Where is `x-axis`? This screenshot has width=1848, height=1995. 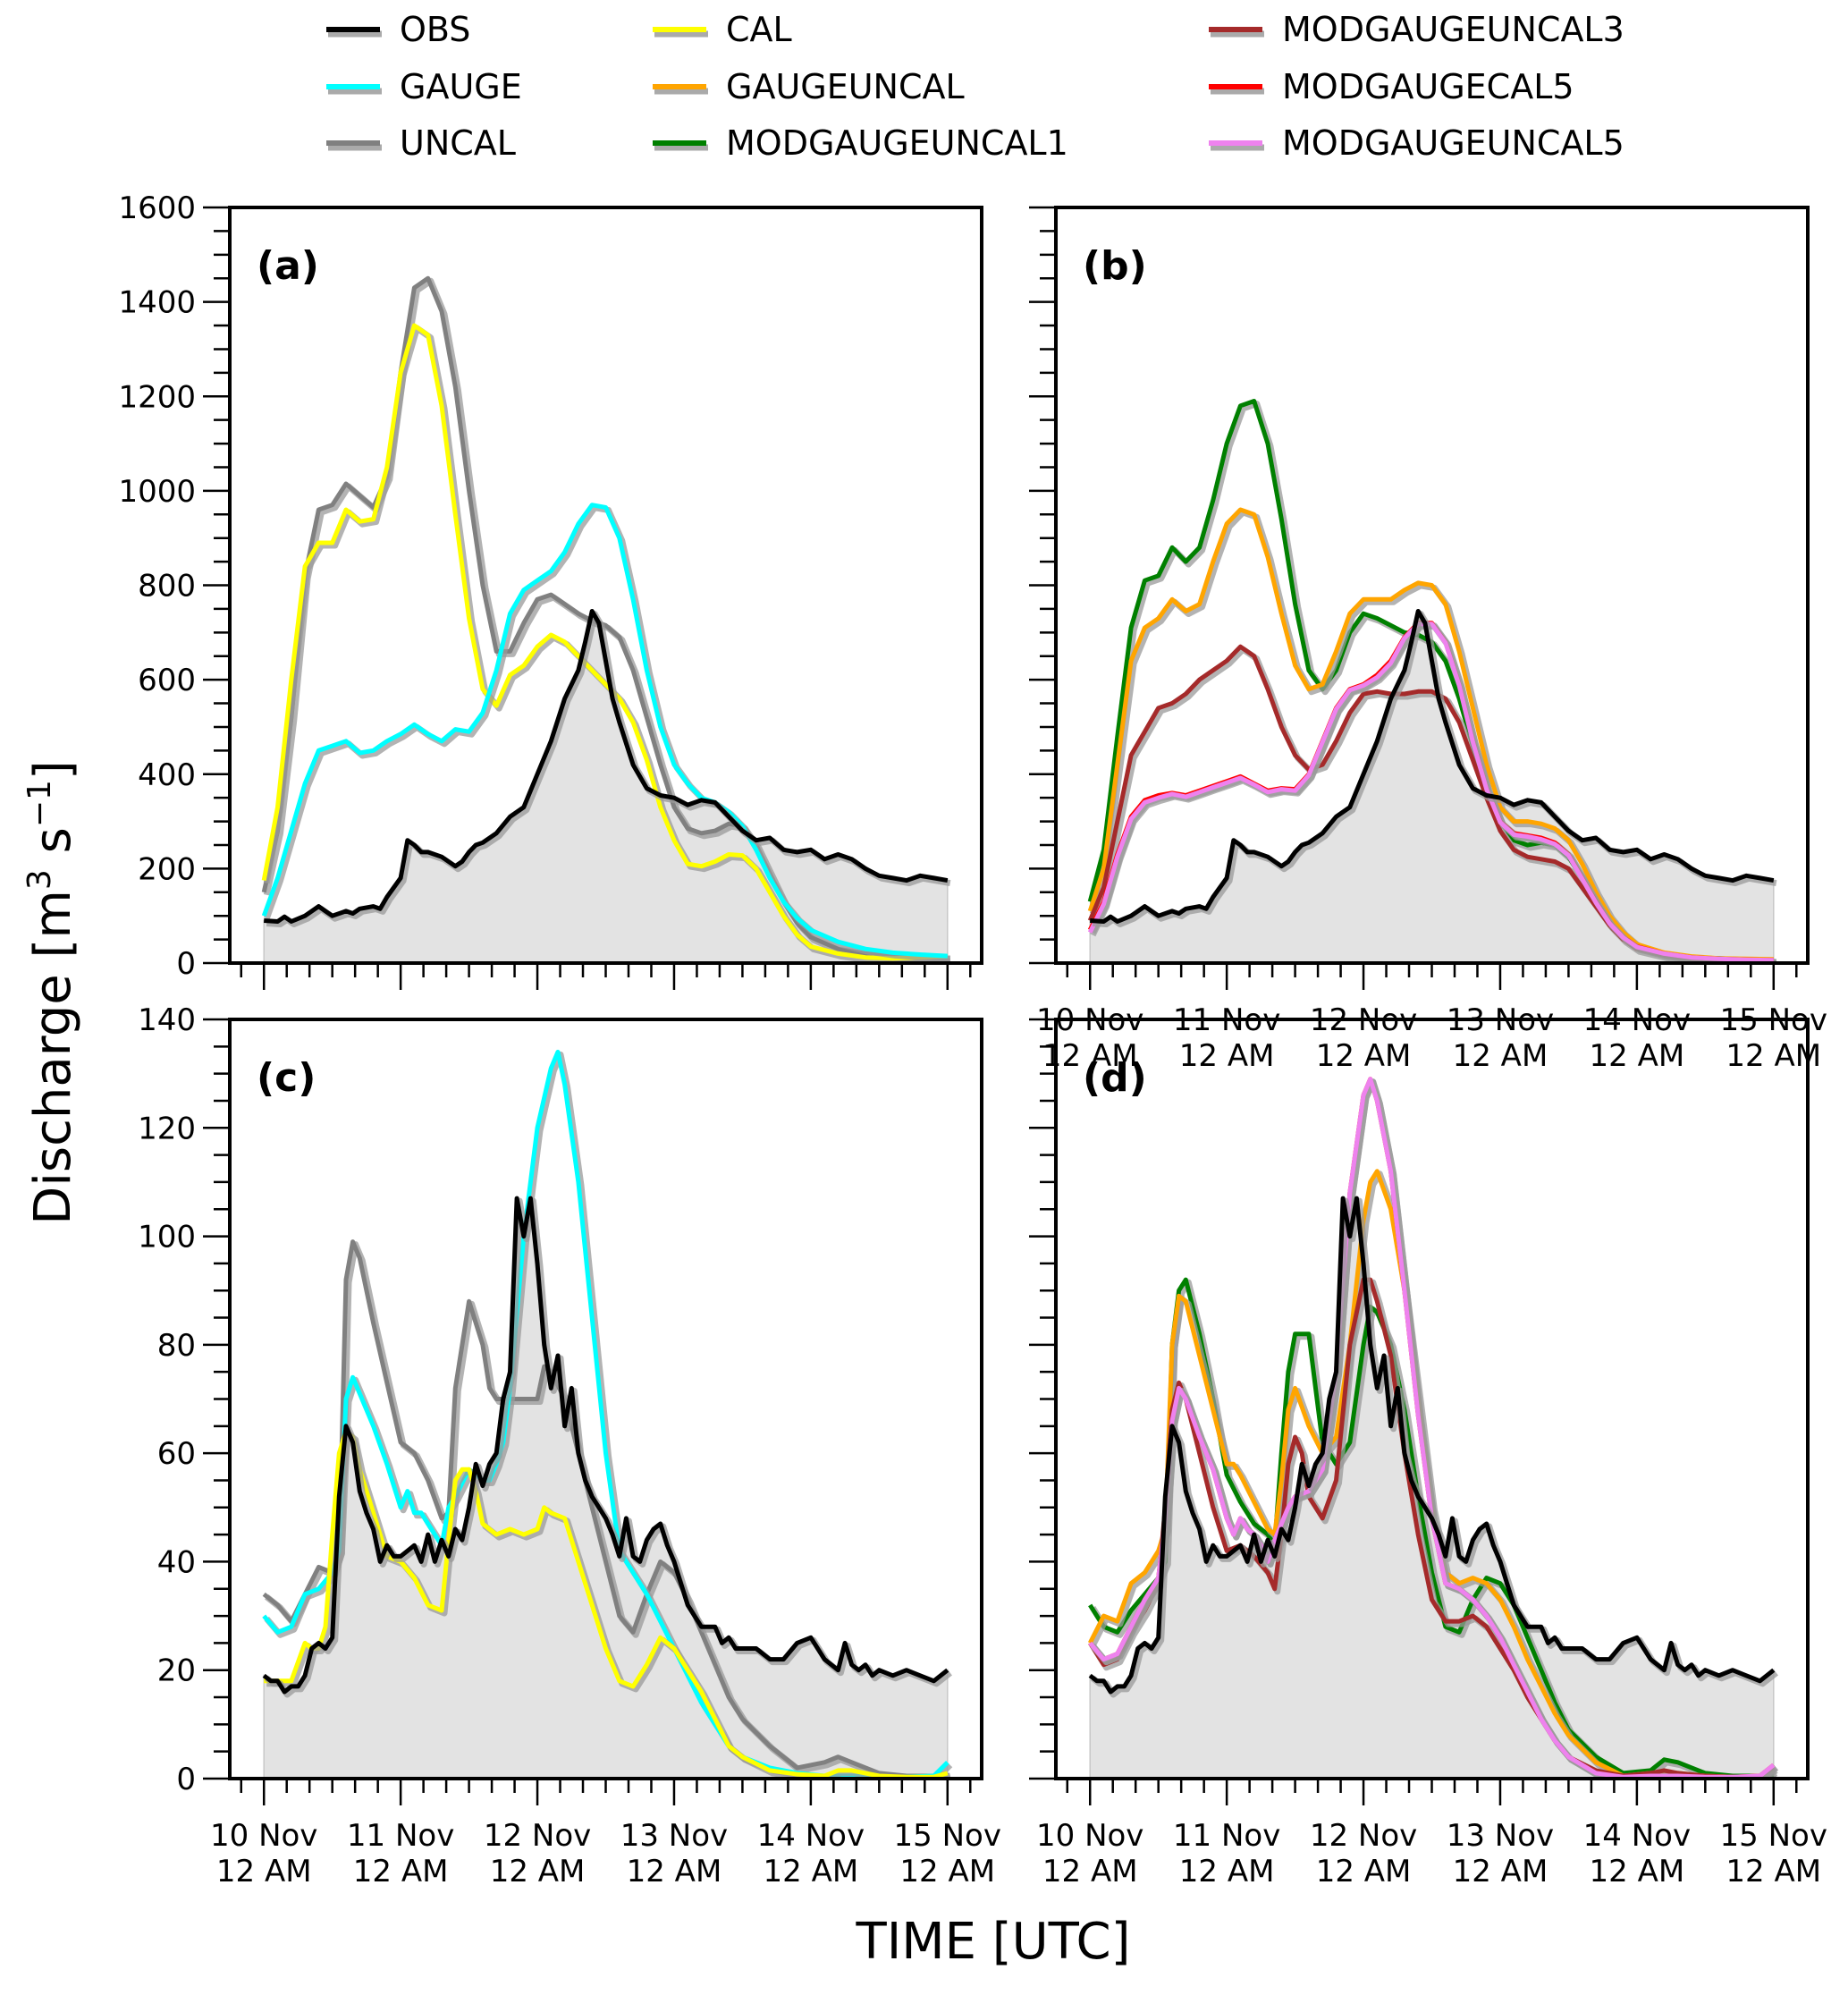 x-axis is located at coordinates (606, 976).